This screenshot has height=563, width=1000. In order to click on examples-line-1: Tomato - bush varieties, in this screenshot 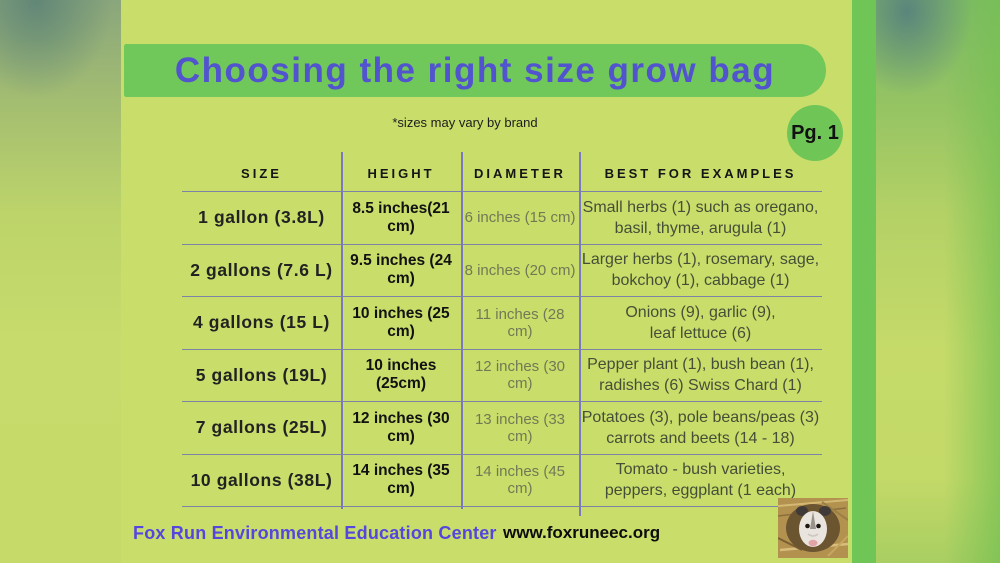, I will do `click(700, 470)`.